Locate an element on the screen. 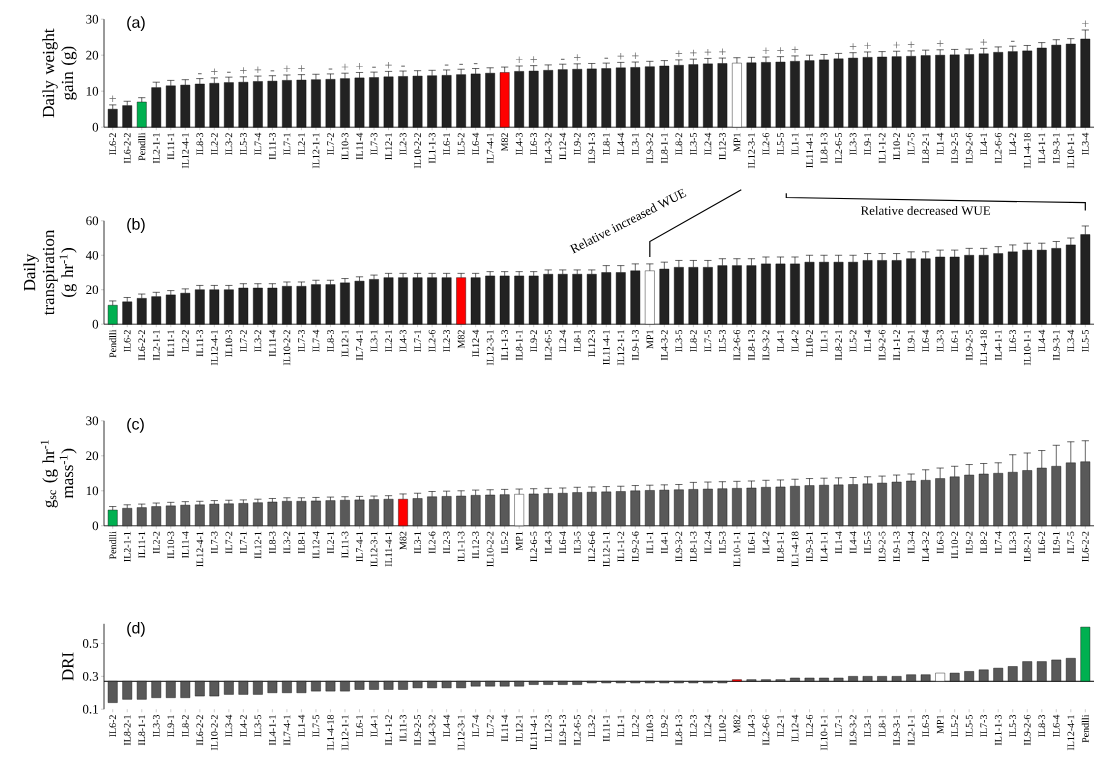 This screenshot has width=1108, height=782. y-axis-title: Daily weight gain (g) is located at coordinates (59, 73).